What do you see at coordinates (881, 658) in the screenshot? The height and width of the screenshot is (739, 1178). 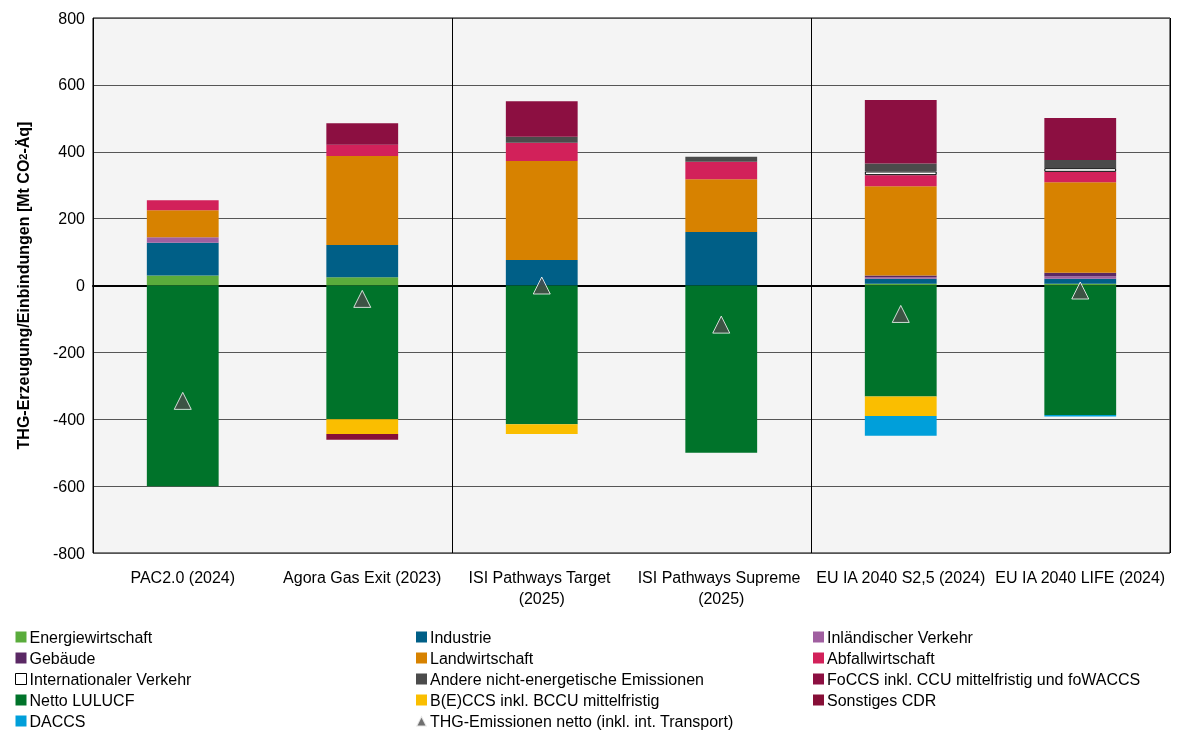 I see `legend-label: Abfallwirtschaft` at bounding box center [881, 658].